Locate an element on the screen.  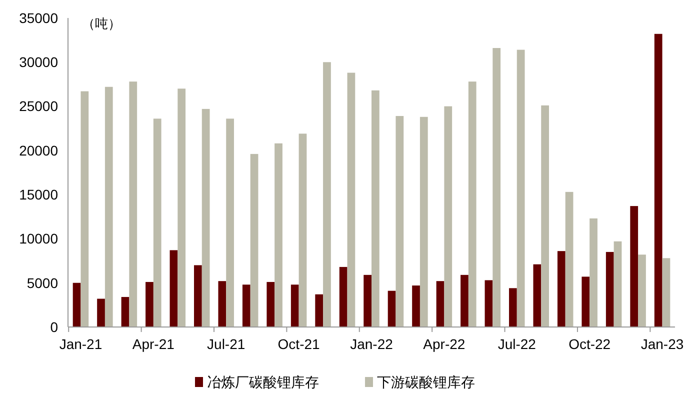
x-tick-label: Jan-21 is located at coordinates (80, 344).